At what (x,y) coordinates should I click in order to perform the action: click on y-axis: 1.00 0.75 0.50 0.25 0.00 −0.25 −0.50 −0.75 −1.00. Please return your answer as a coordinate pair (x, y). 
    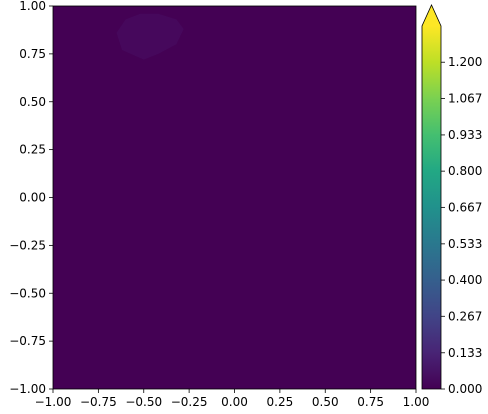
    Looking at the image, I should click on (31, 198).